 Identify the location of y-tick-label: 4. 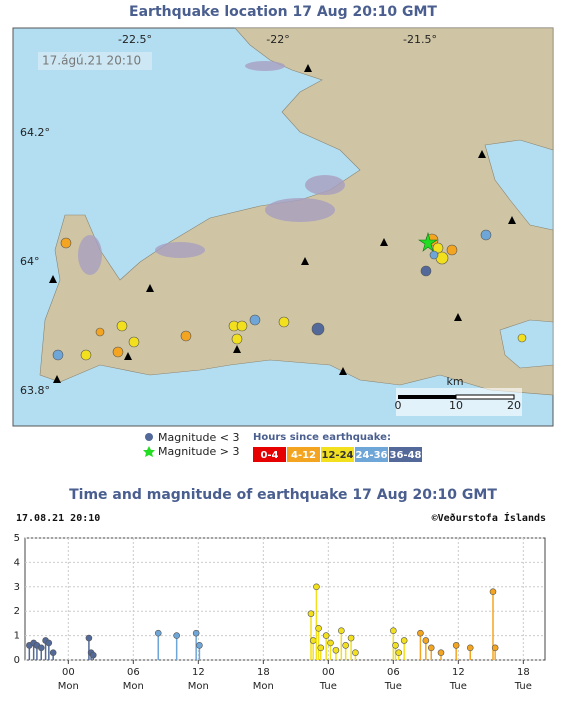
(17, 562).